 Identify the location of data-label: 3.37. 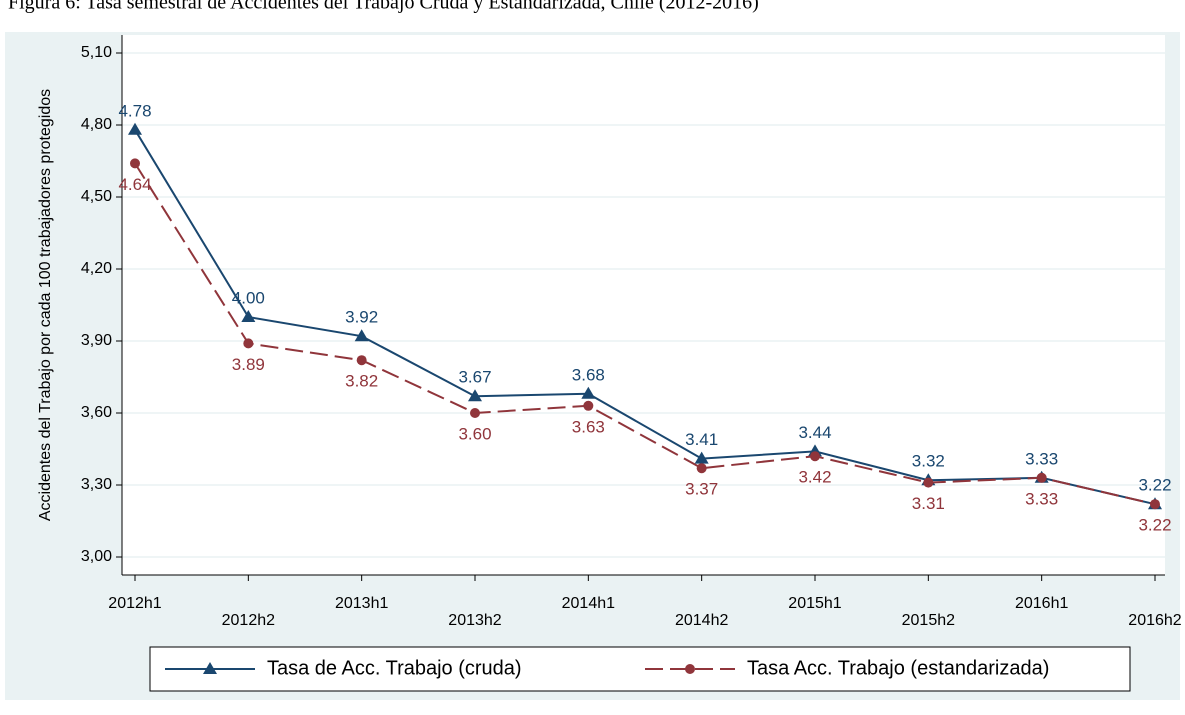
(701, 489).